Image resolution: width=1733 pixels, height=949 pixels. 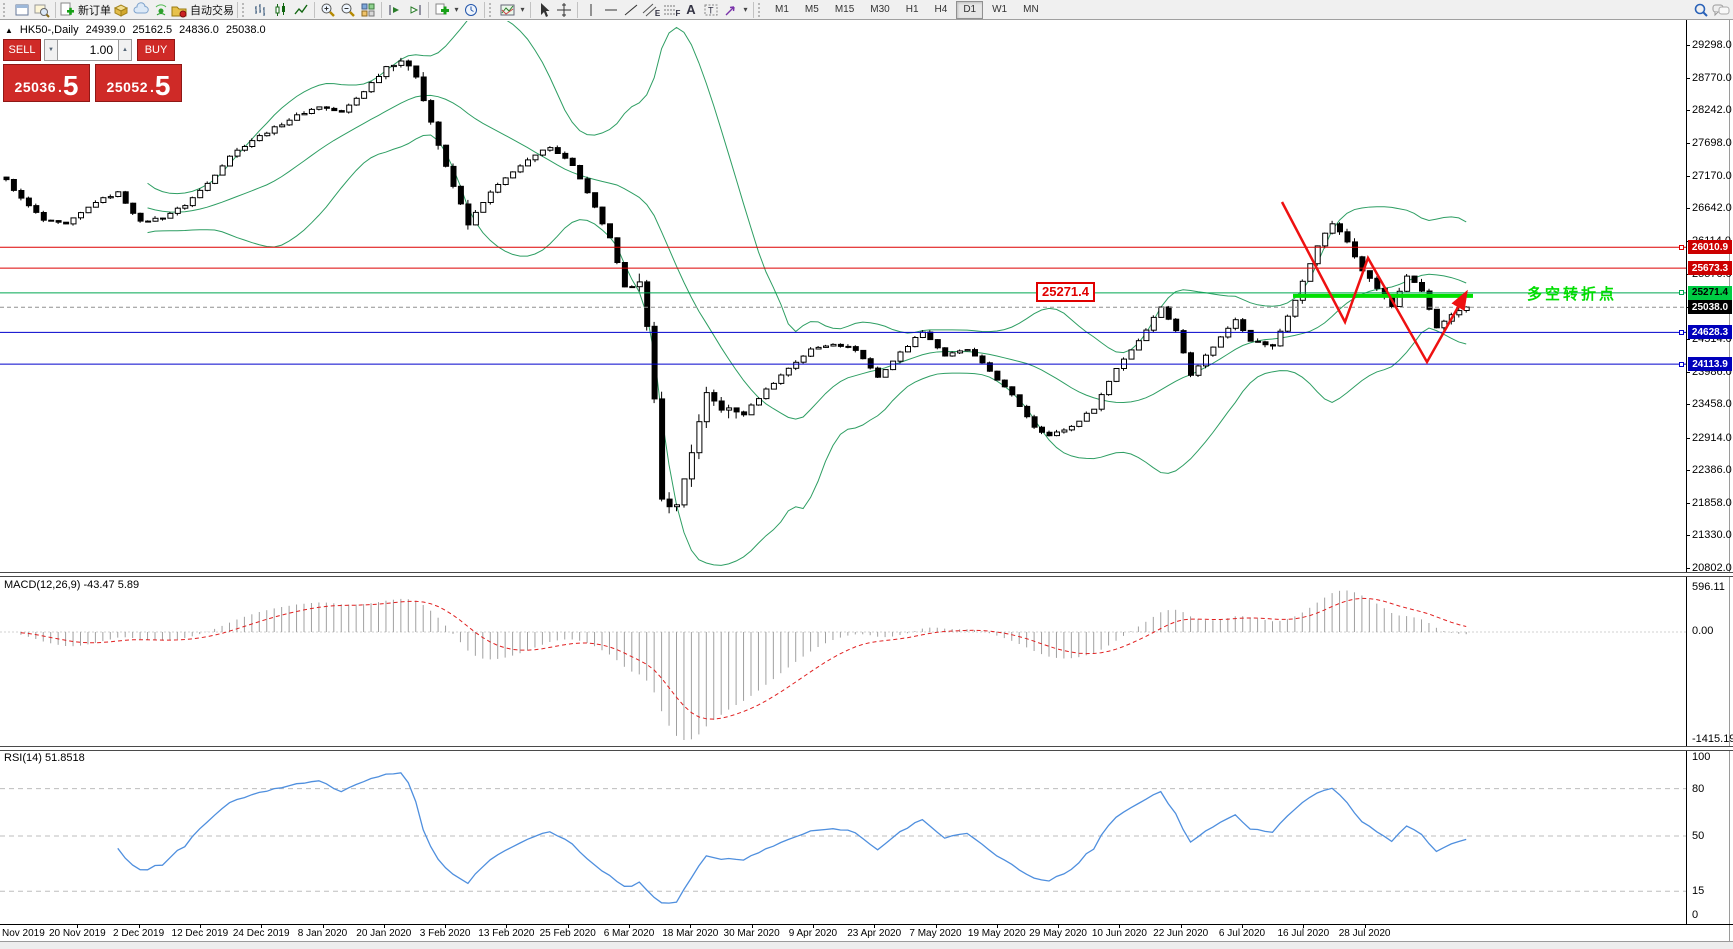 I want to click on signal-icon, so click(x=161, y=10).